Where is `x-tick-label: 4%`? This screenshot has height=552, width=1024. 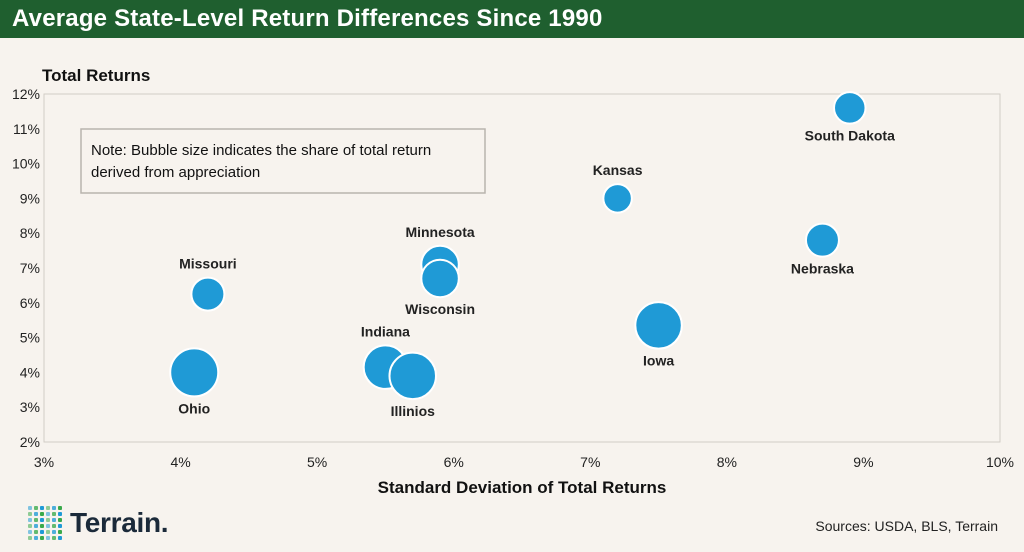 x-tick-label: 4% is located at coordinates (180, 462).